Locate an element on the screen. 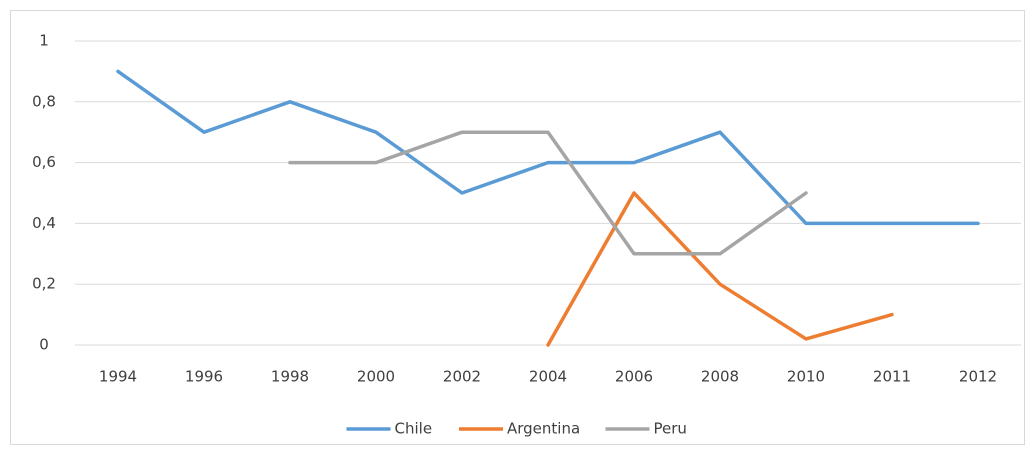 The image size is (1036, 456). x-tick-label: 2006 is located at coordinates (634, 377).